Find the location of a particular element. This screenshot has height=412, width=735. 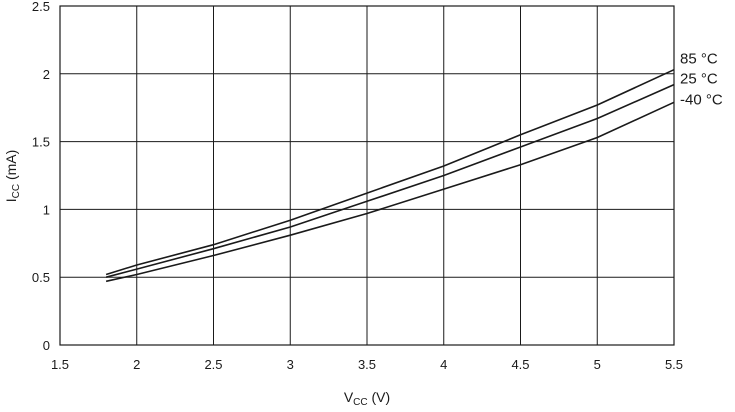

x-tick-label: 3 is located at coordinates (290, 364).